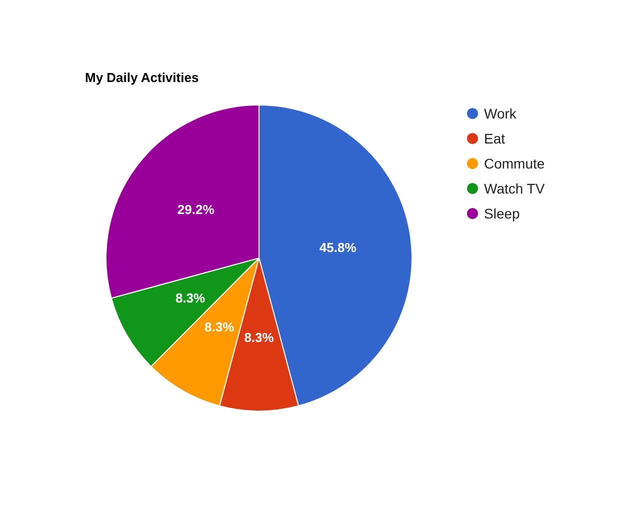  What do you see at coordinates (196, 210) in the screenshot?
I see `data-label: 29.2%` at bounding box center [196, 210].